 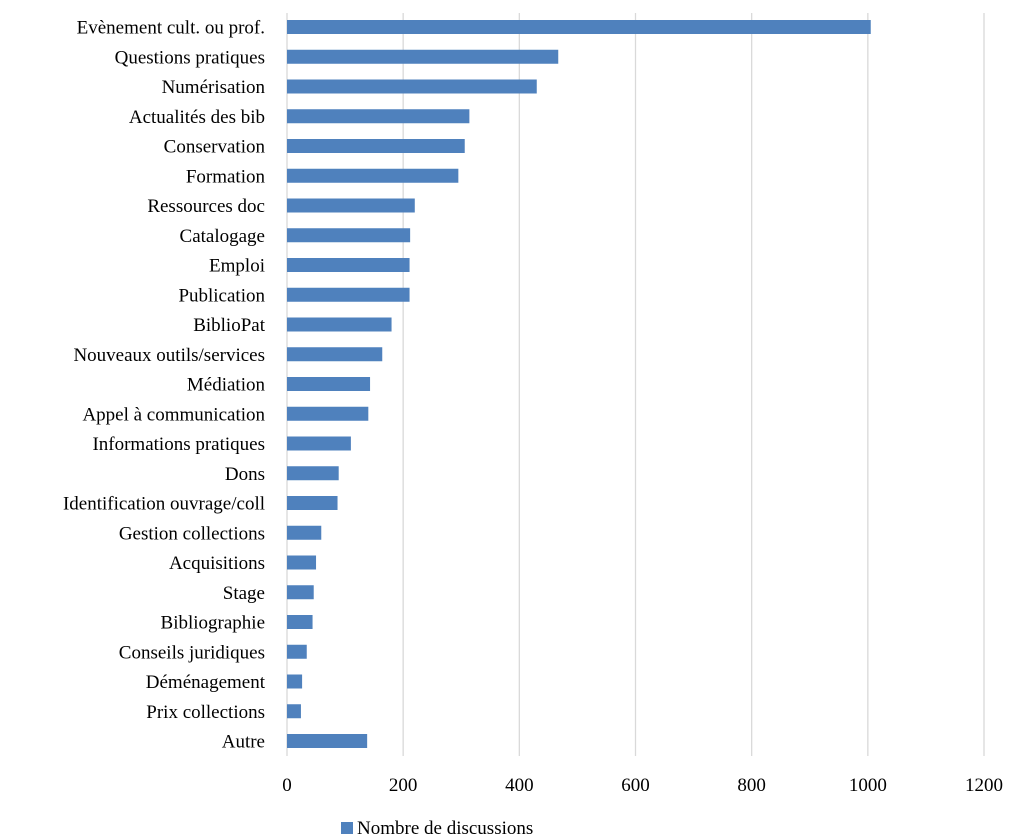 What do you see at coordinates (868, 785) in the screenshot?
I see `x-tick-label-1000: 1000` at bounding box center [868, 785].